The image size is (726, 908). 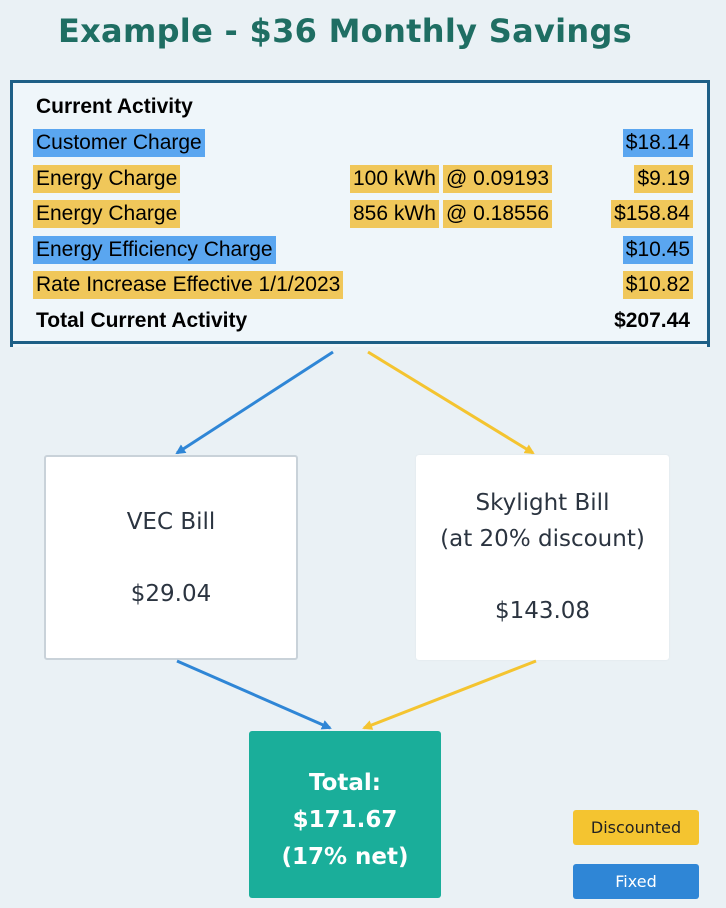 What do you see at coordinates (345, 783) in the screenshot?
I see `total-label: Total:` at bounding box center [345, 783].